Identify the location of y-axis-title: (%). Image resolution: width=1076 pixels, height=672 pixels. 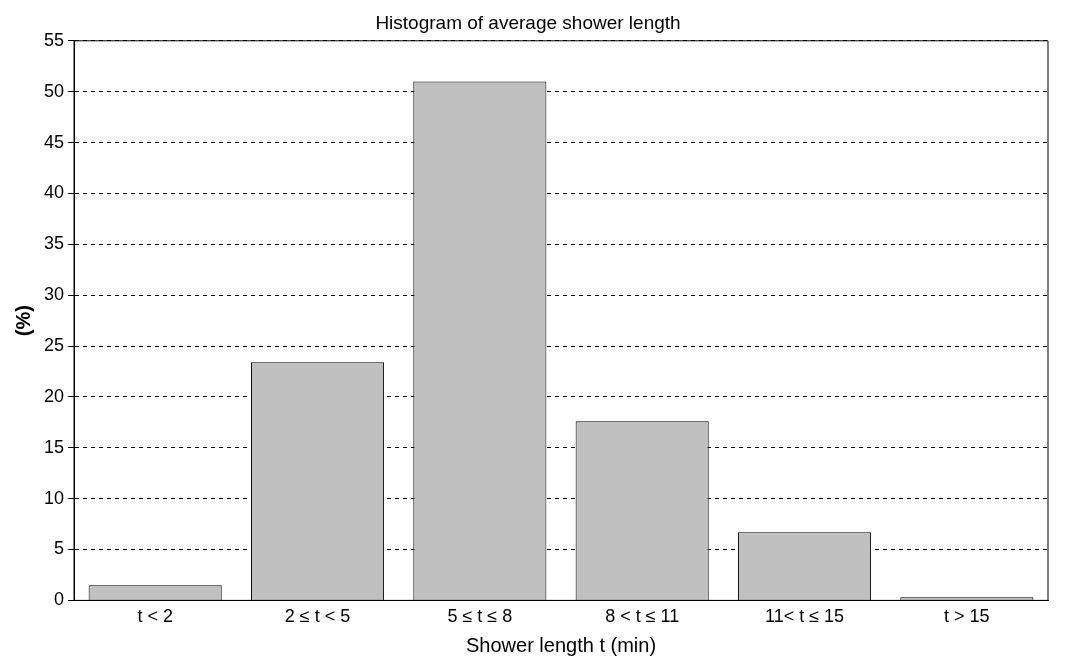
(22, 321).